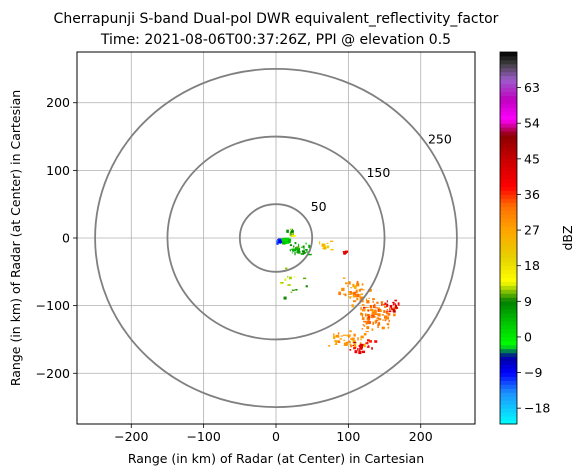  Describe the element at coordinates (537, 408) in the screenshot. I see `colorbar-tick-label: −18` at that location.